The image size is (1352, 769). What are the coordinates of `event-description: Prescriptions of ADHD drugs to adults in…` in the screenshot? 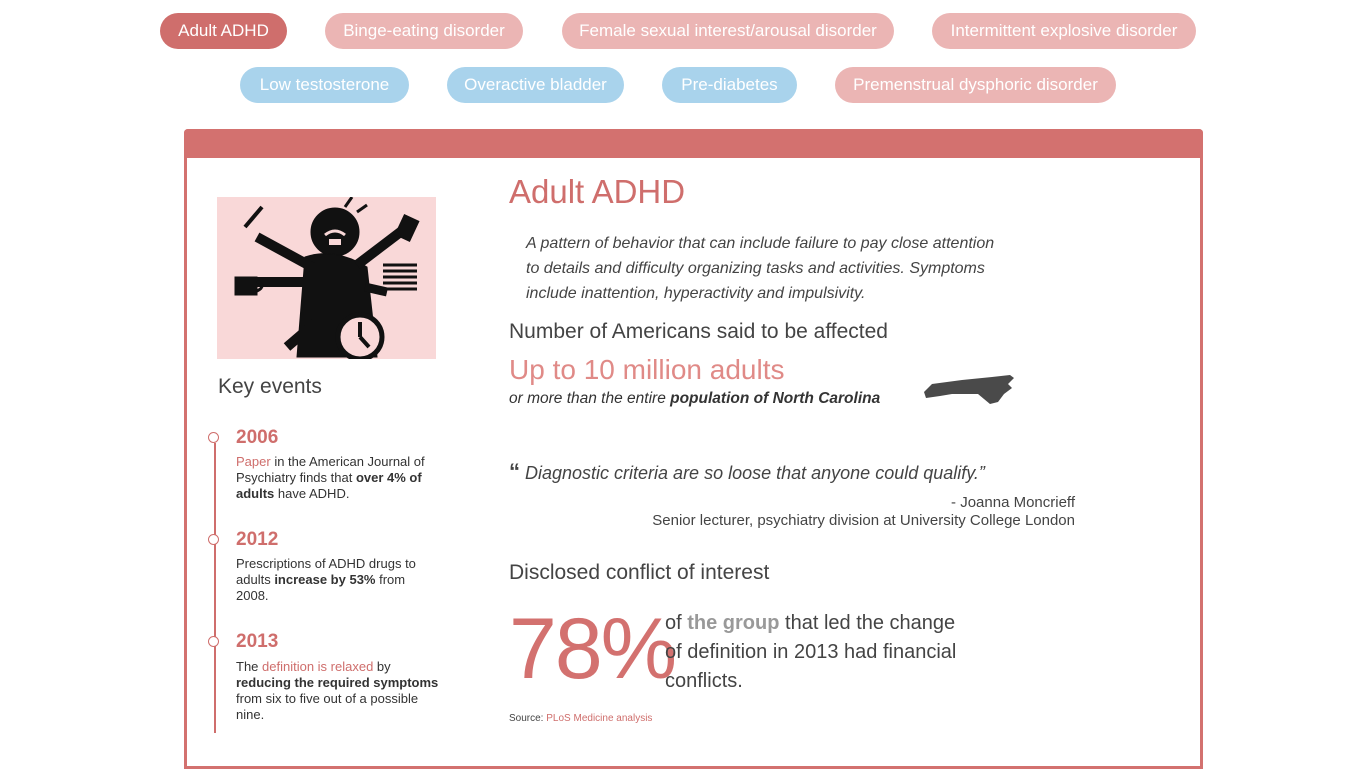 It's located at (326, 579).